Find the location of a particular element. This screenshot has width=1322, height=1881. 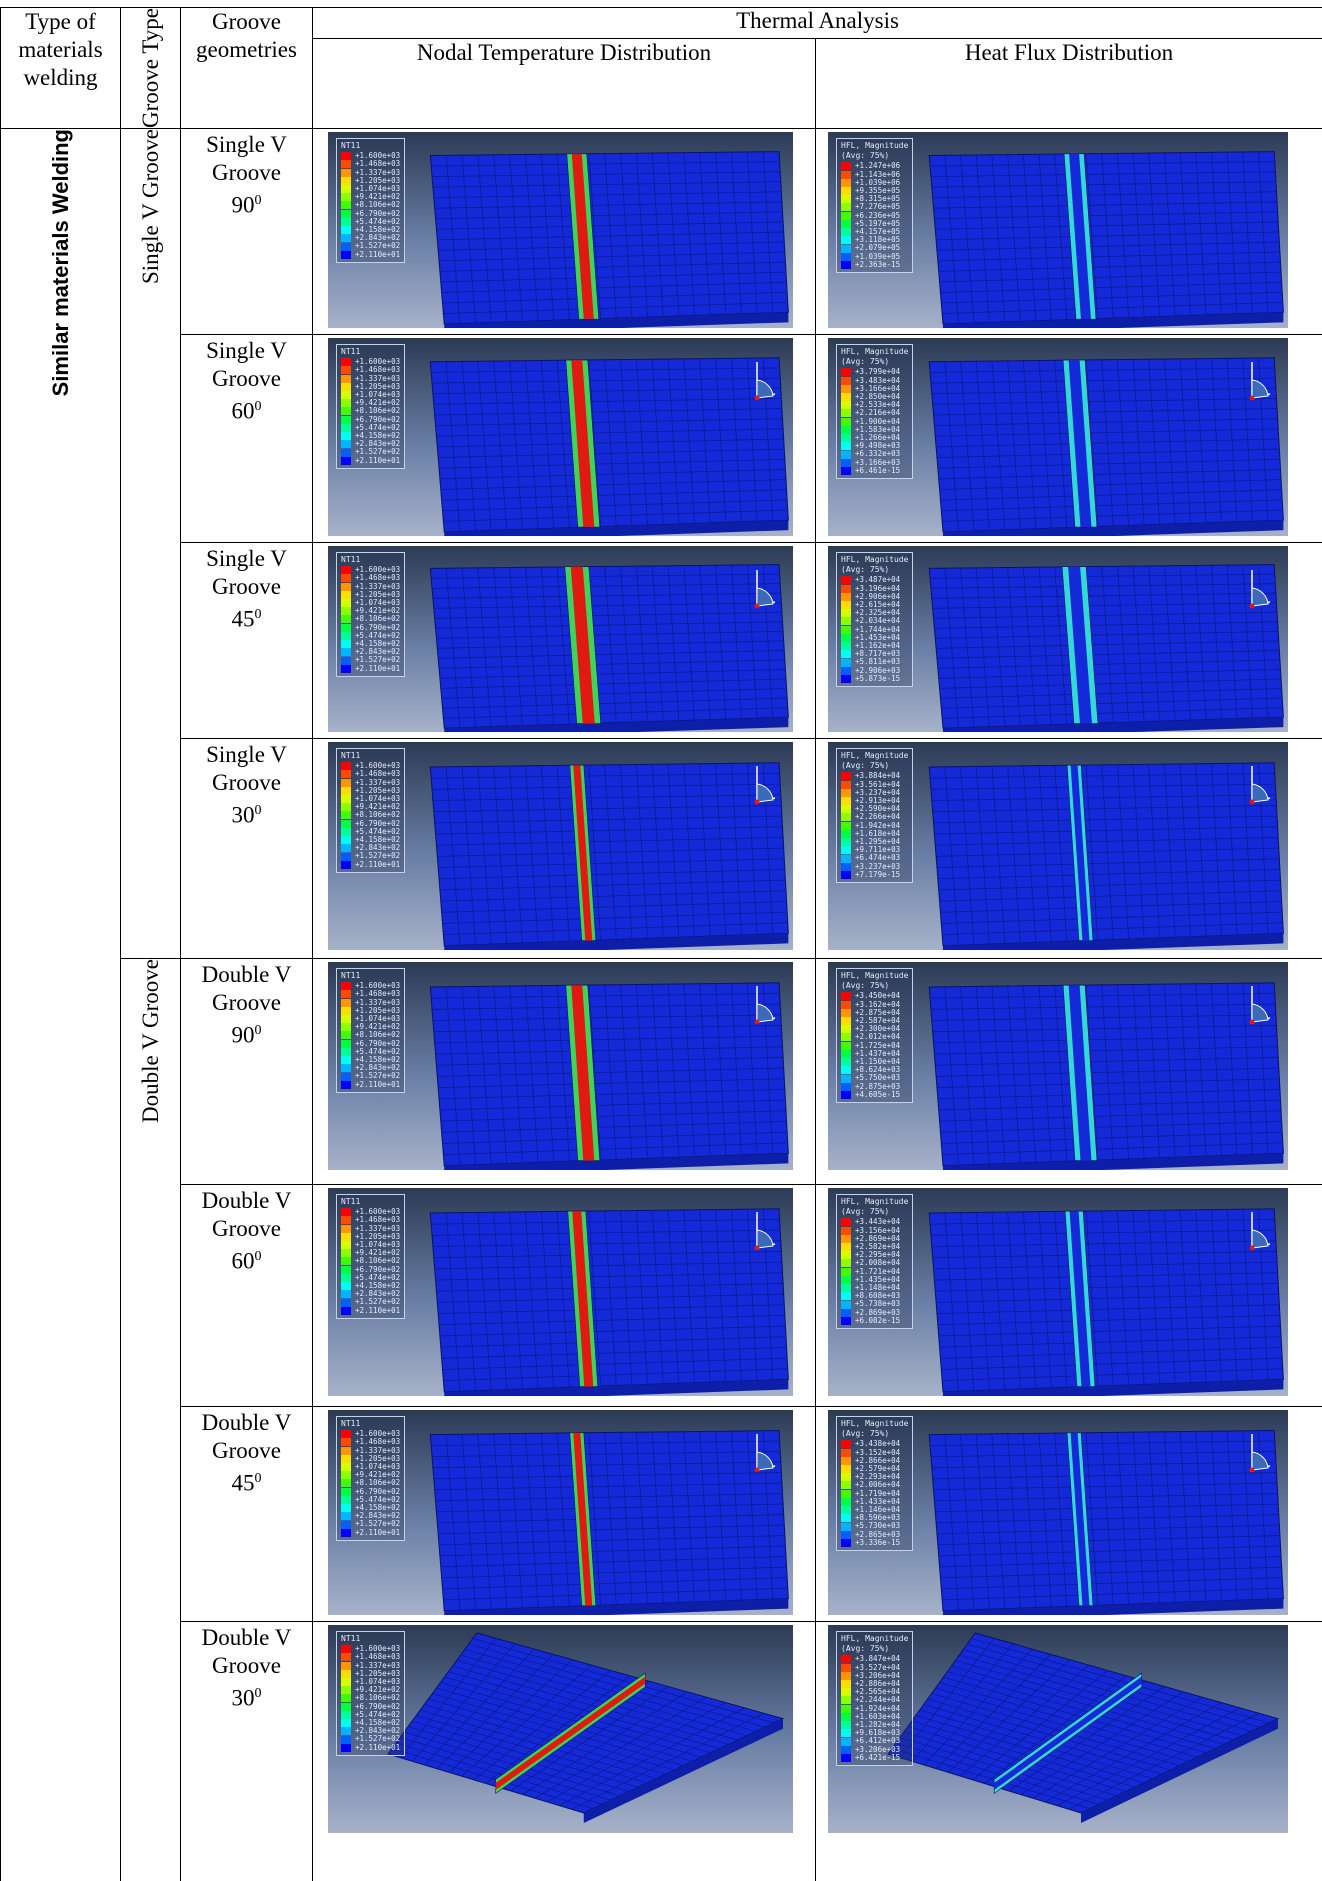

legend-value: +1.725e+04 is located at coordinates (878, 1045).